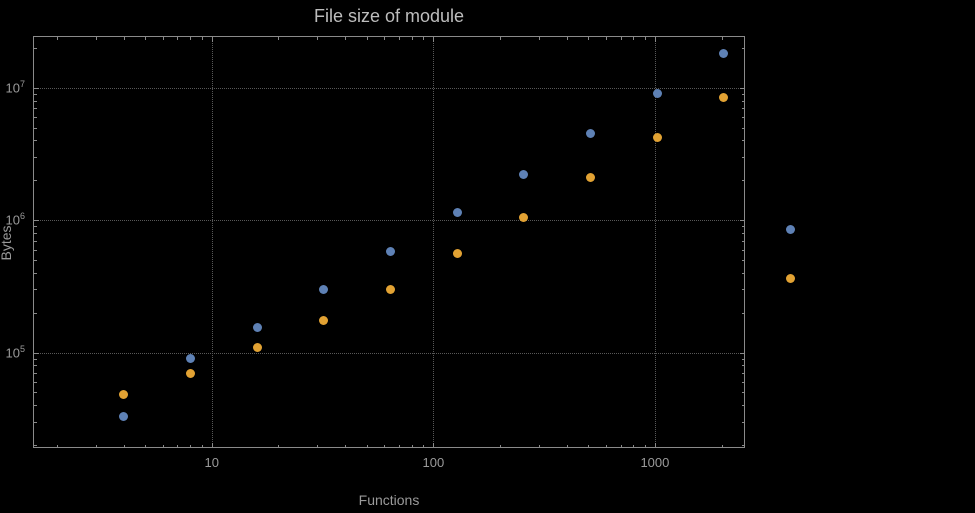 The width and height of the screenshot is (975, 513). Describe the element at coordinates (389, 500) in the screenshot. I see `x-axis-label: Functions` at that location.